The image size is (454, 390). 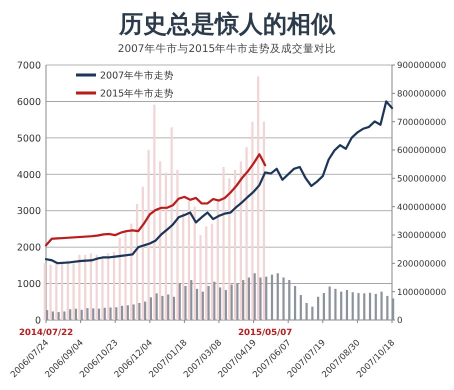 I want to click on y-tick-label: 4000, so click(x=28, y=175).